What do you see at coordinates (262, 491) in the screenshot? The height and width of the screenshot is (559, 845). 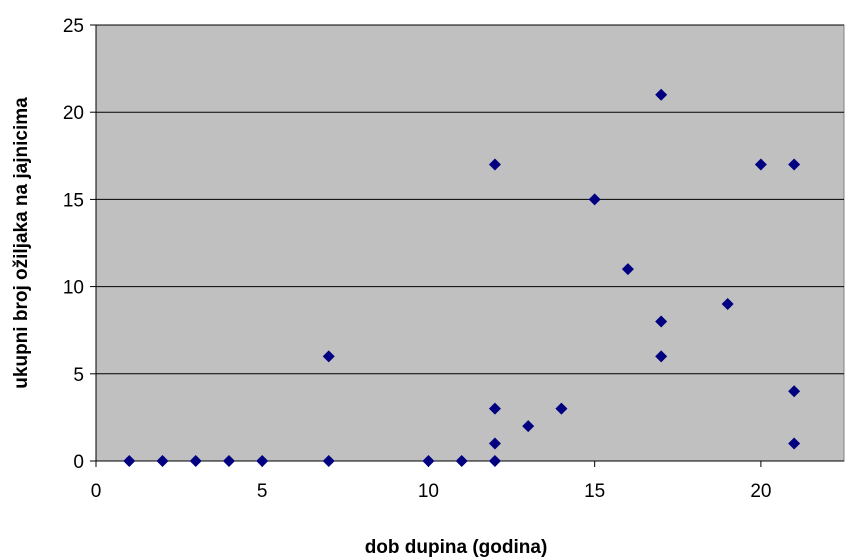 I see `x-tick-label: 5` at bounding box center [262, 491].